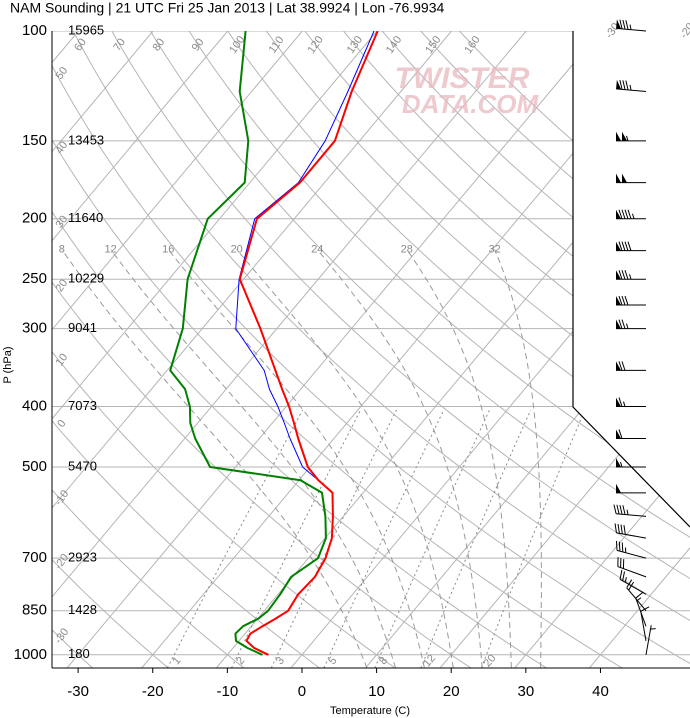 This screenshot has height=718, width=690. Describe the element at coordinates (302, 691) in the screenshot. I see `x-tick-label: 0` at that location.